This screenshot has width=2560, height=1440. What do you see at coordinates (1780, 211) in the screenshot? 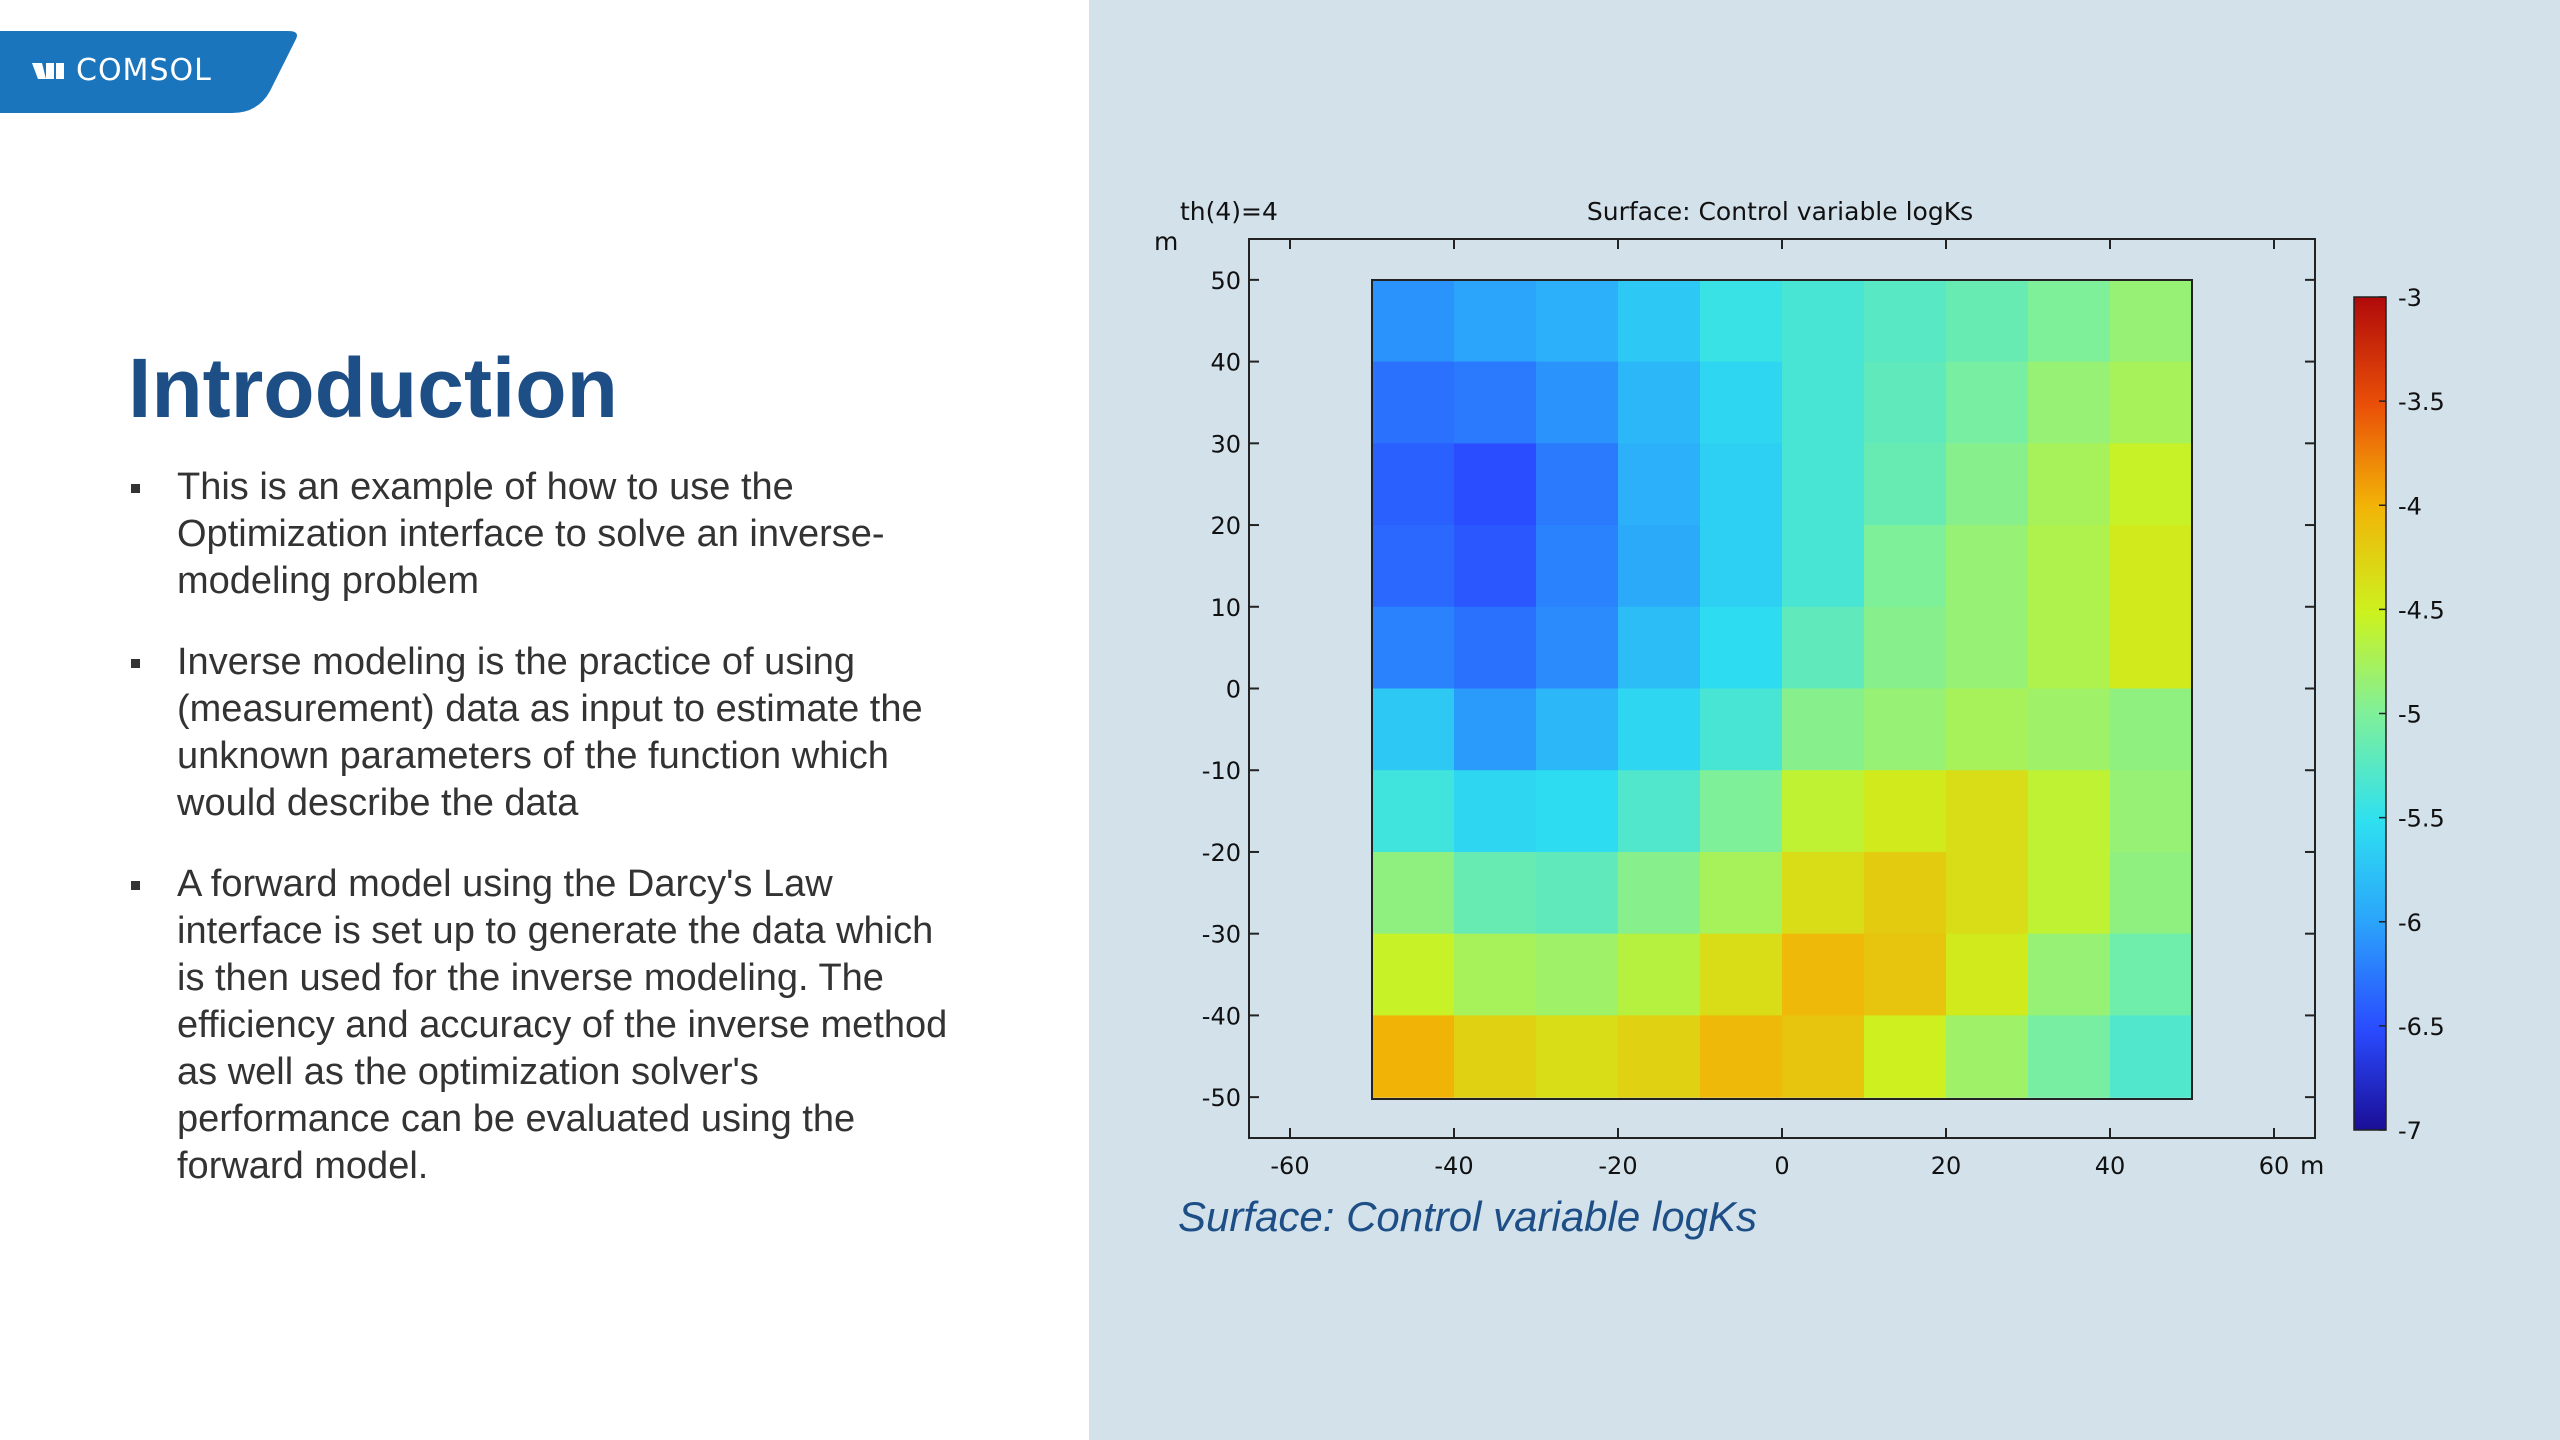
I see `plot-title: Surface: Control variable logKs` at bounding box center [1780, 211].